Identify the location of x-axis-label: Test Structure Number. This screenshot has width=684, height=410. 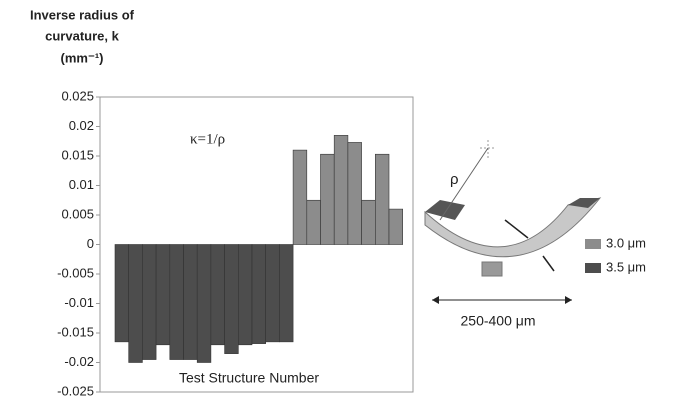
(249, 378).